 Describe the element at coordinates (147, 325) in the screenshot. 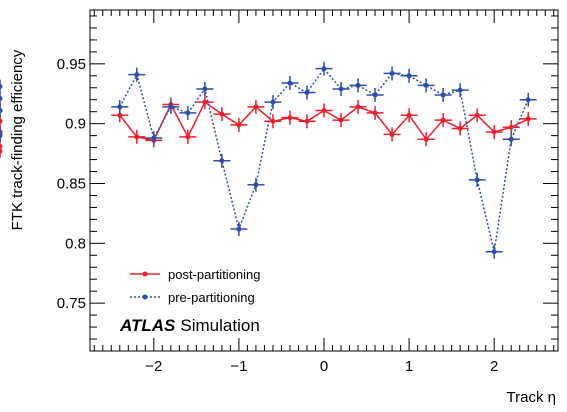

I see `atlas-brand: ATLAS` at that location.